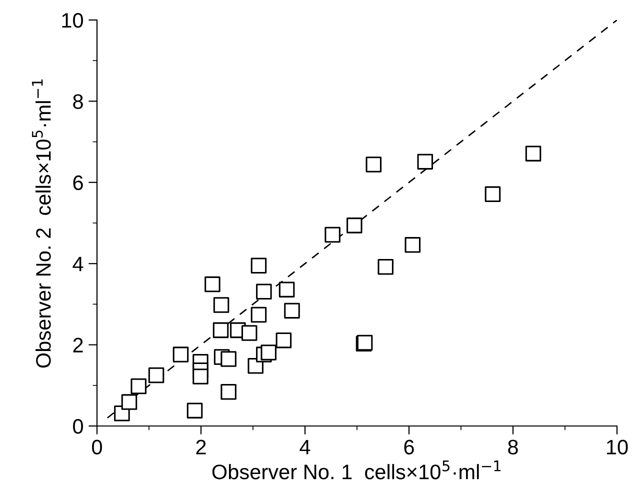 The height and width of the screenshot is (494, 632). What do you see at coordinates (78, 101) in the screenshot?
I see `y-tick-label: 8` at bounding box center [78, 101].